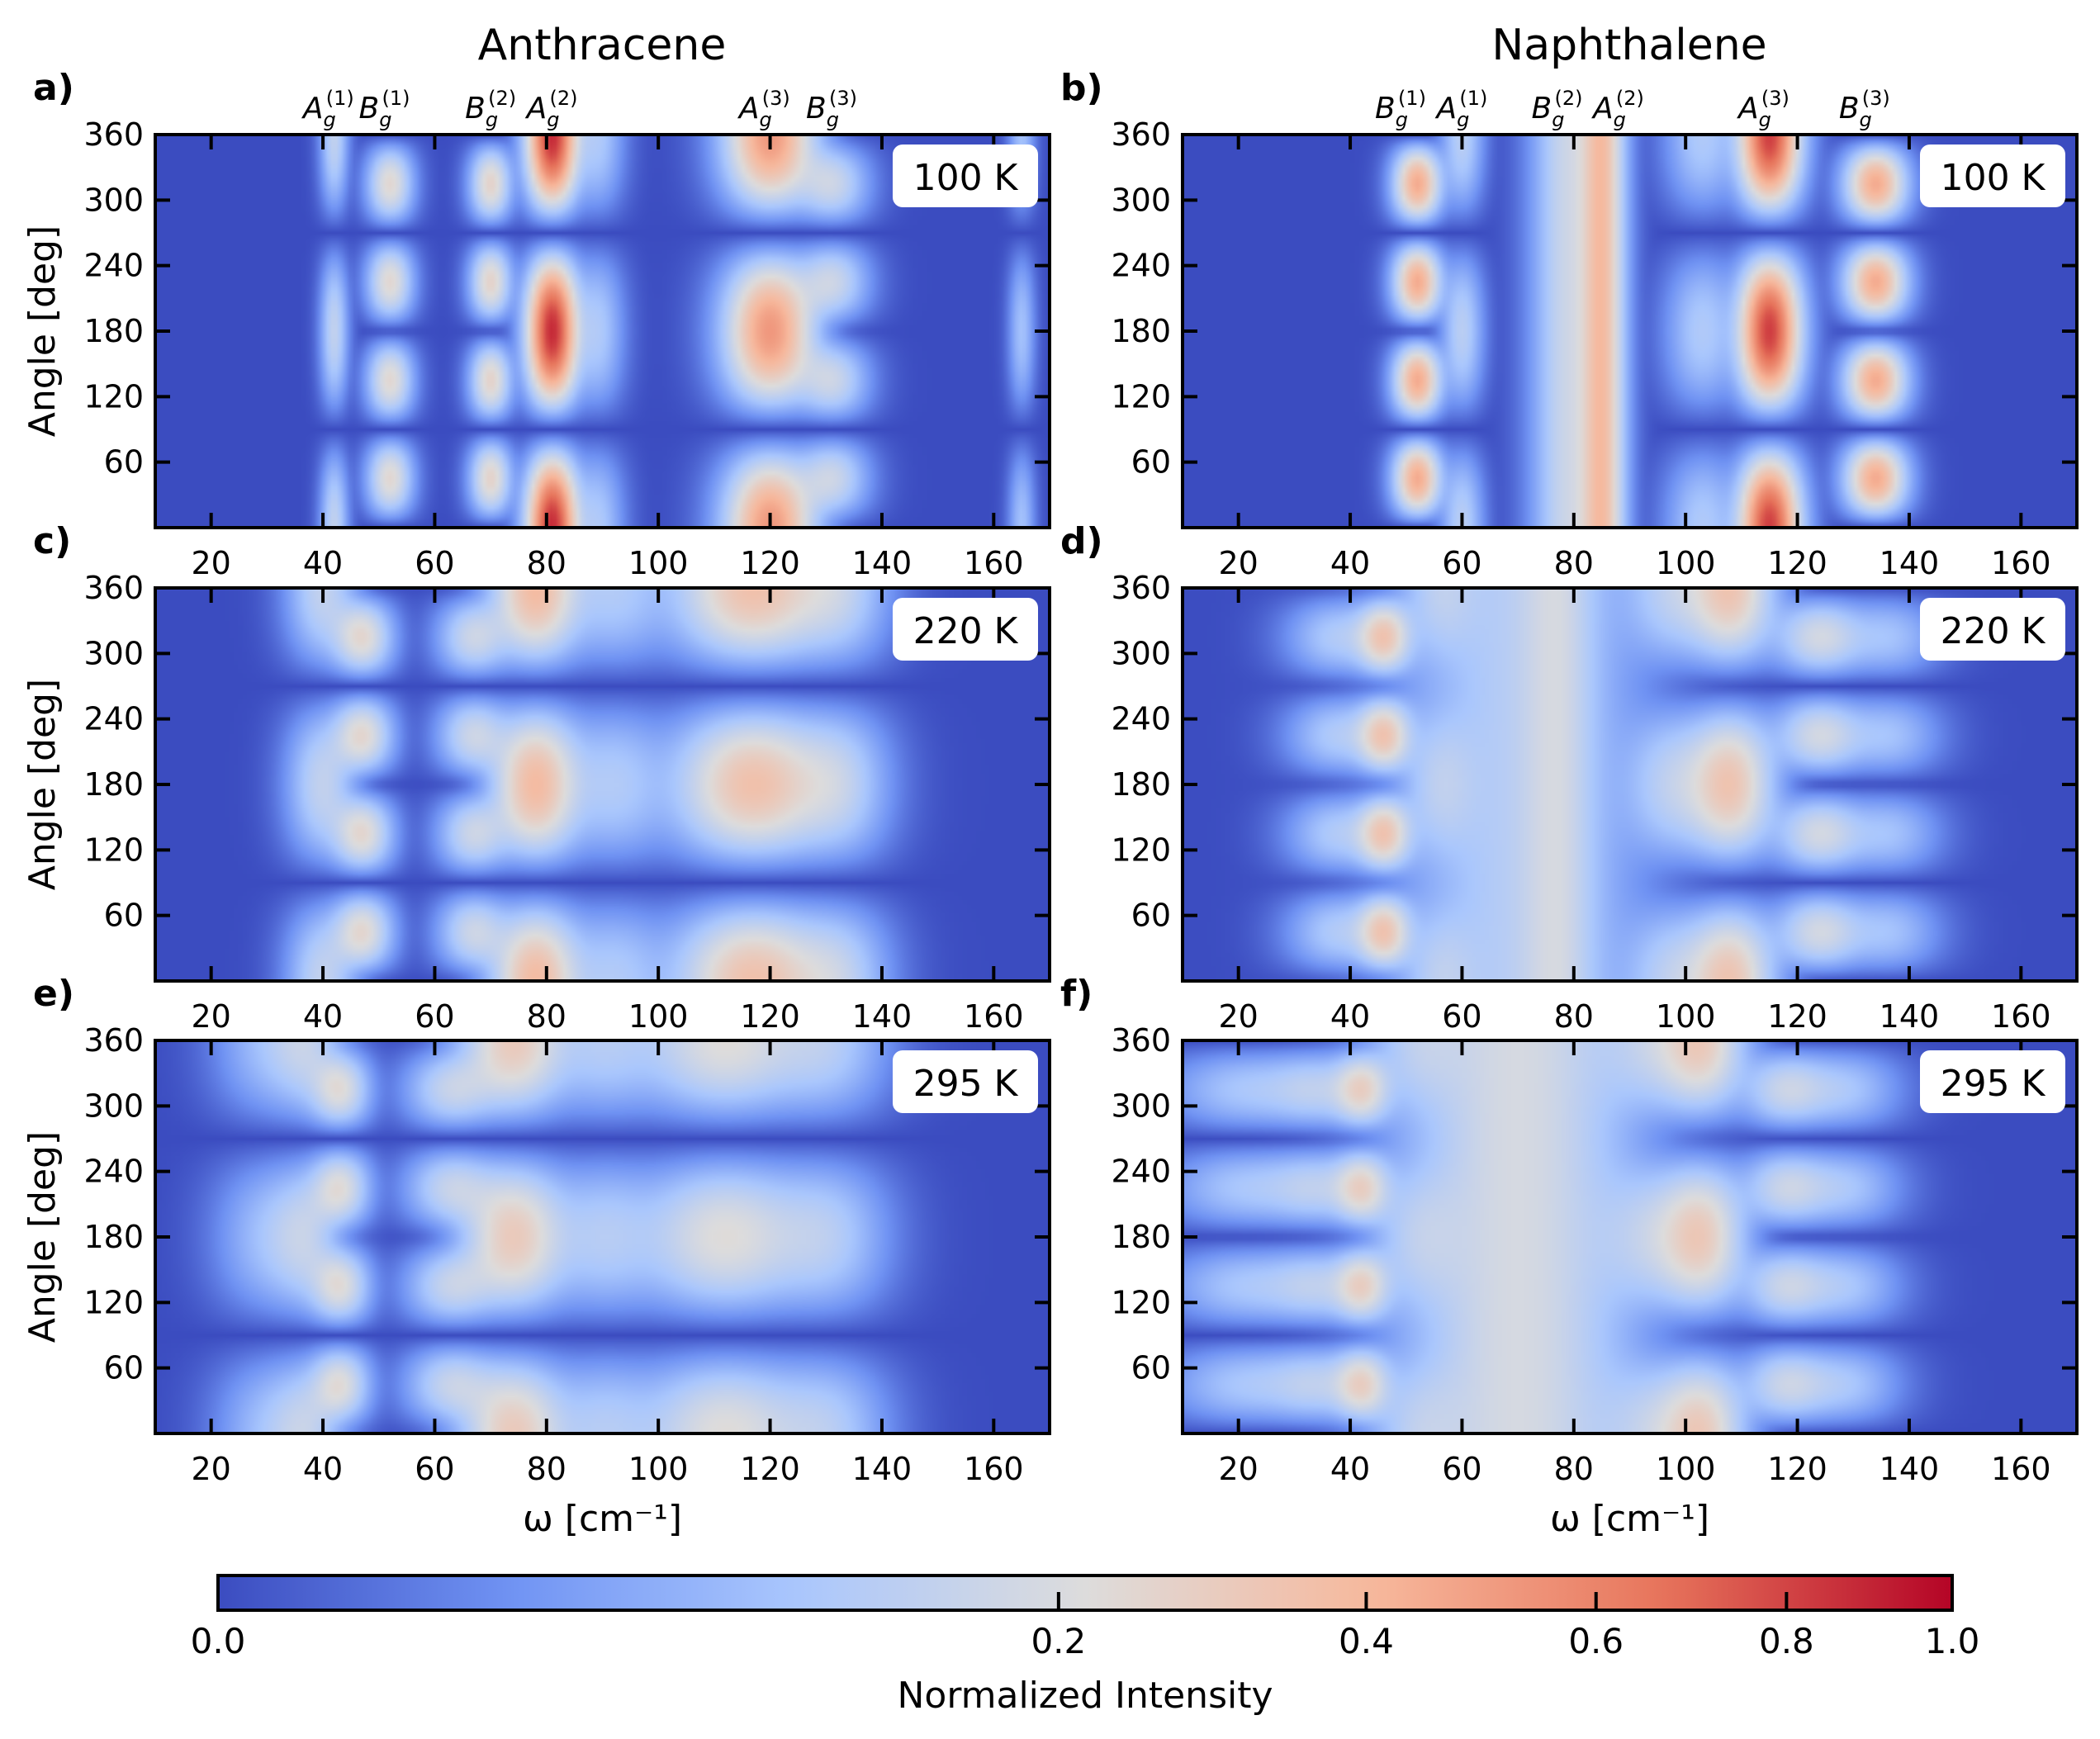 The width and height of the screenshot is (2100, 1739). Describe the element at coordinates (53, 88) in the screenshot. I see `panel-label: a)` at that location.